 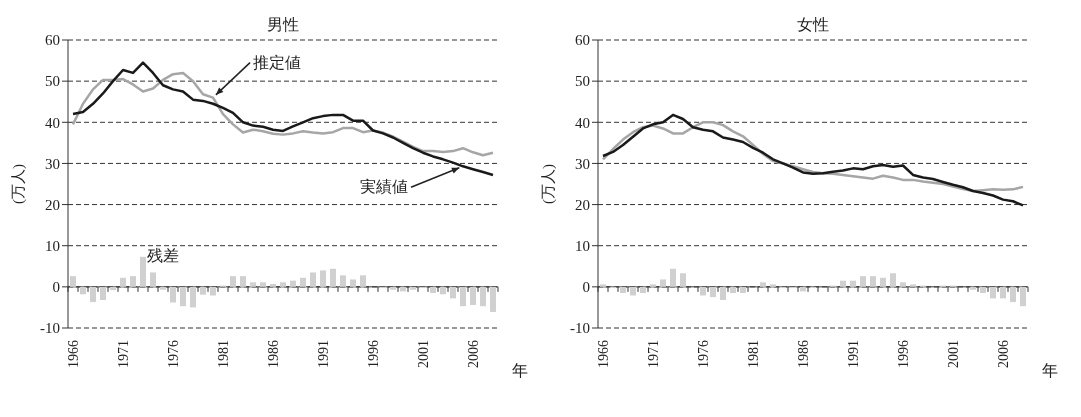 What do you see at coordinates (384, 187) in the screenshot?
I see `legend-label: 実績値` at bounding box center [384, 187].